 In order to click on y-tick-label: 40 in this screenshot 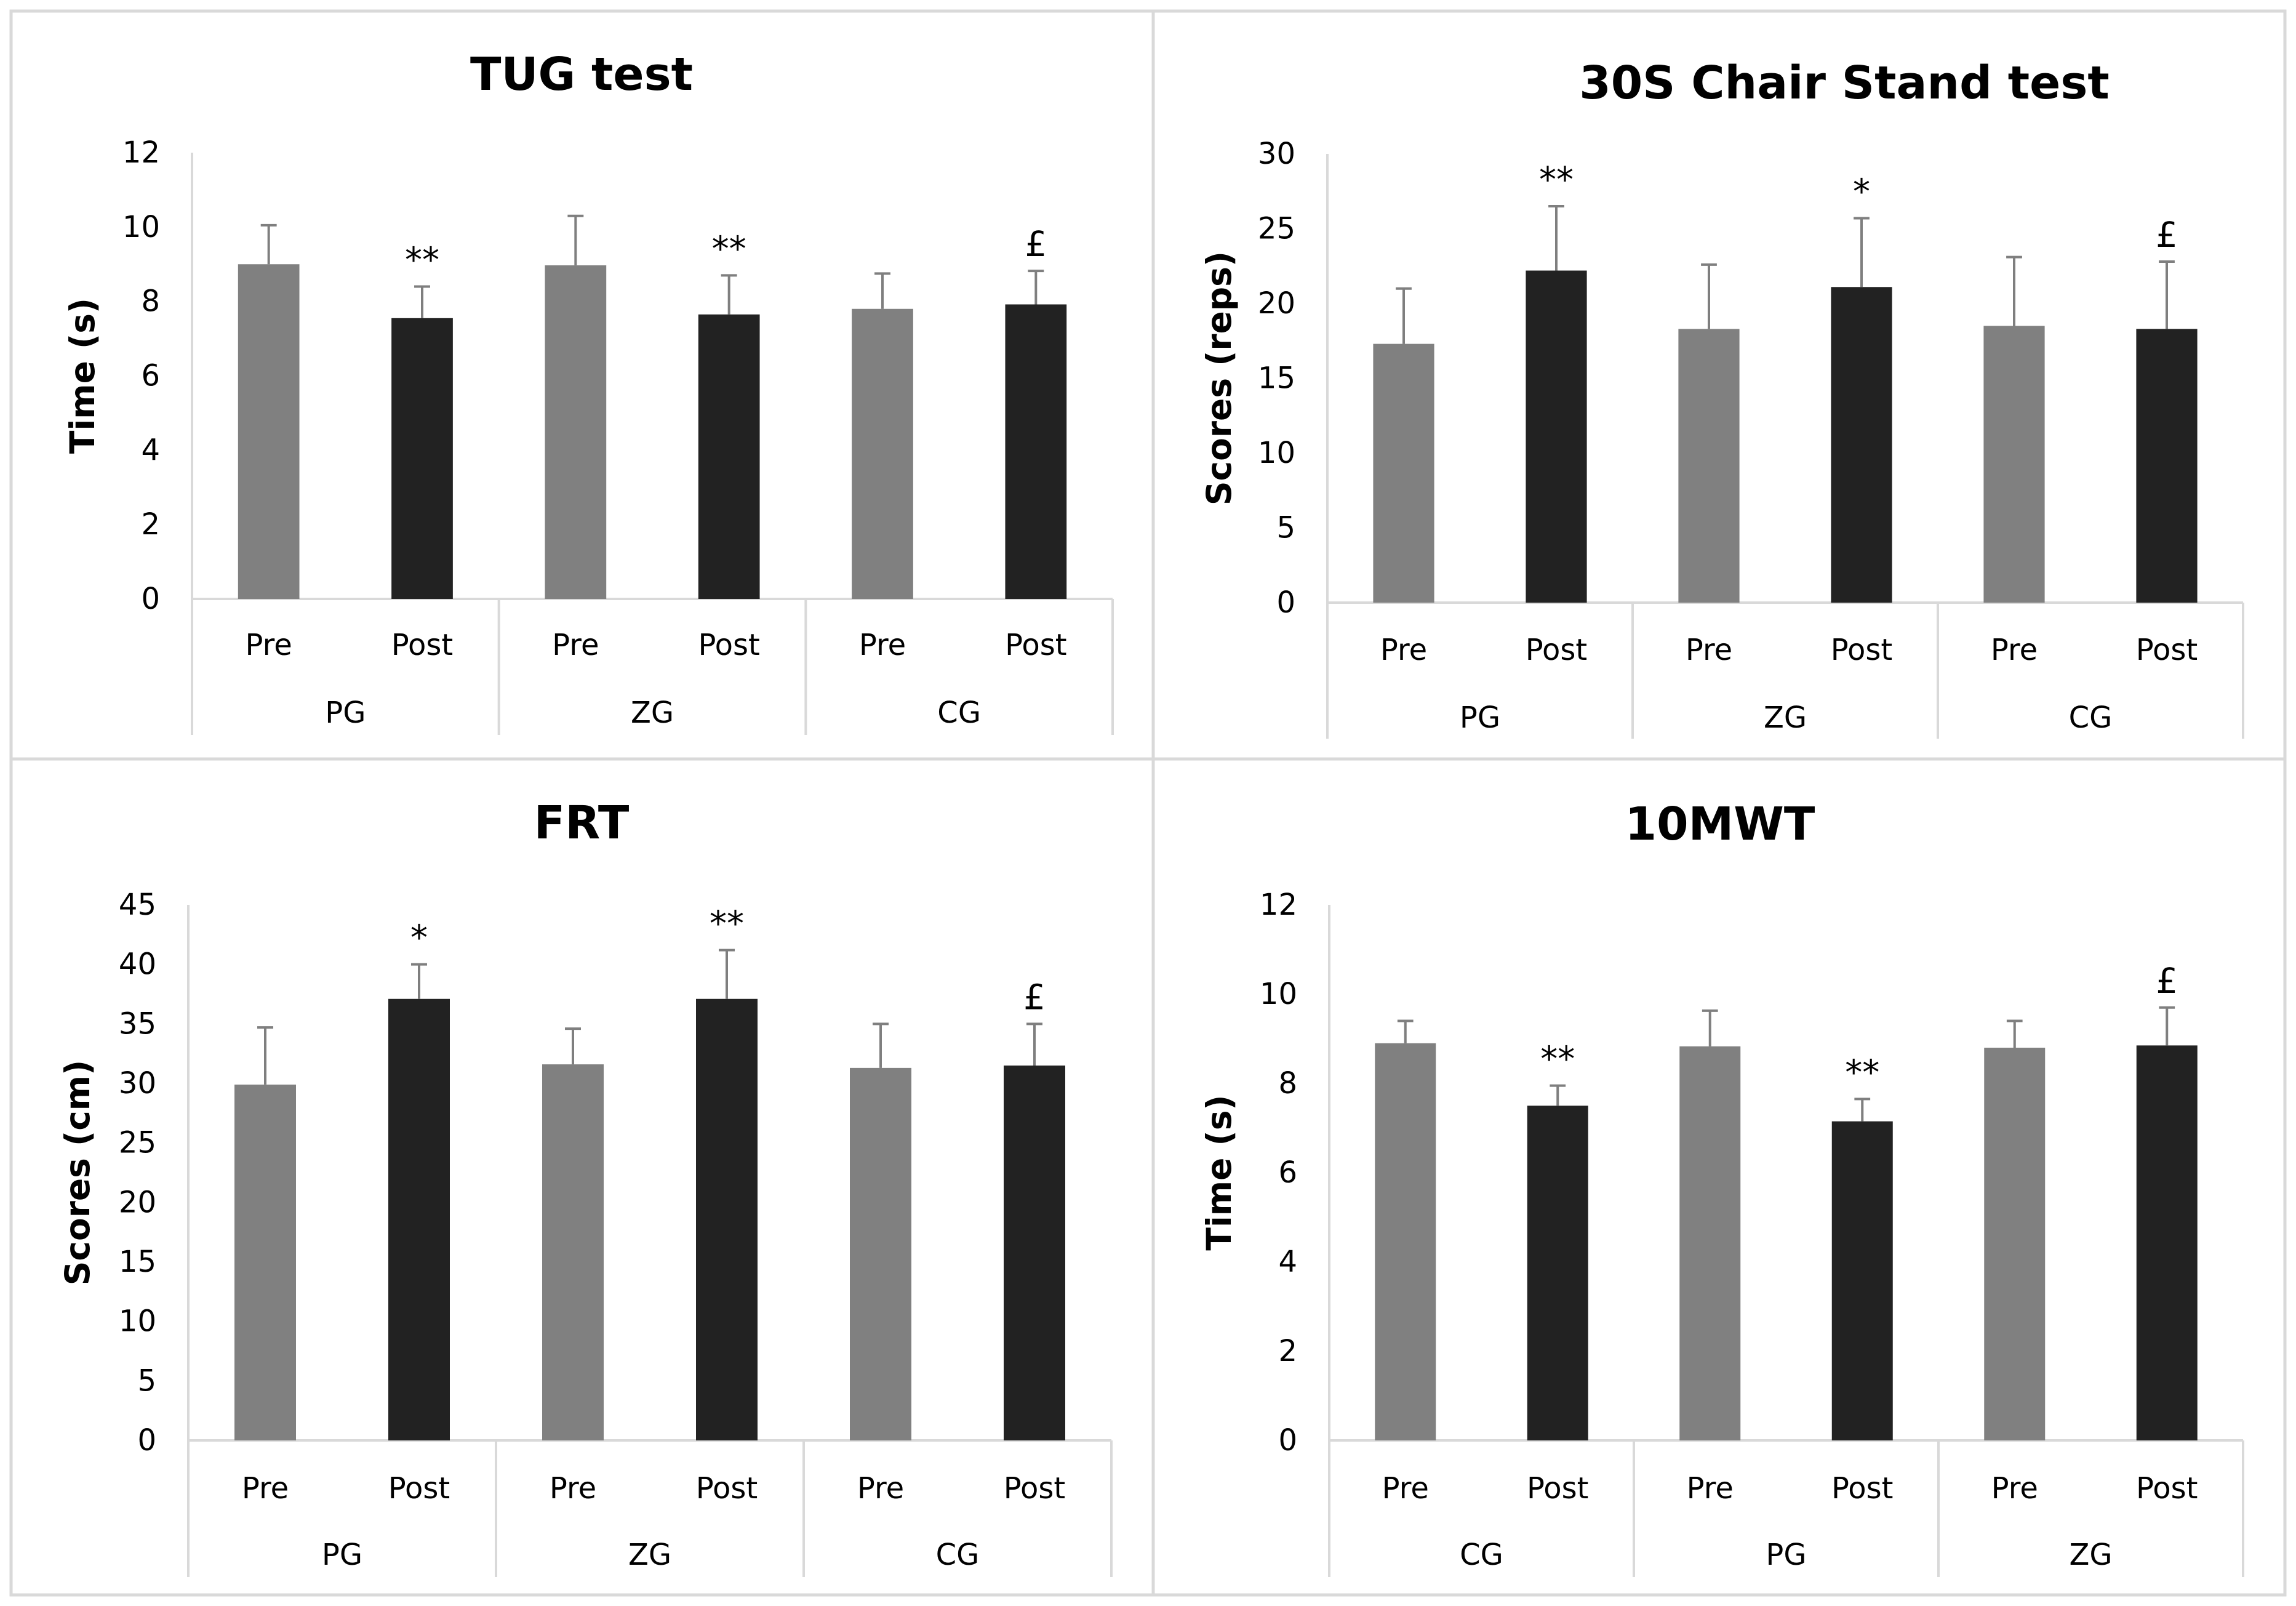, I will do `click(137, 964)`.